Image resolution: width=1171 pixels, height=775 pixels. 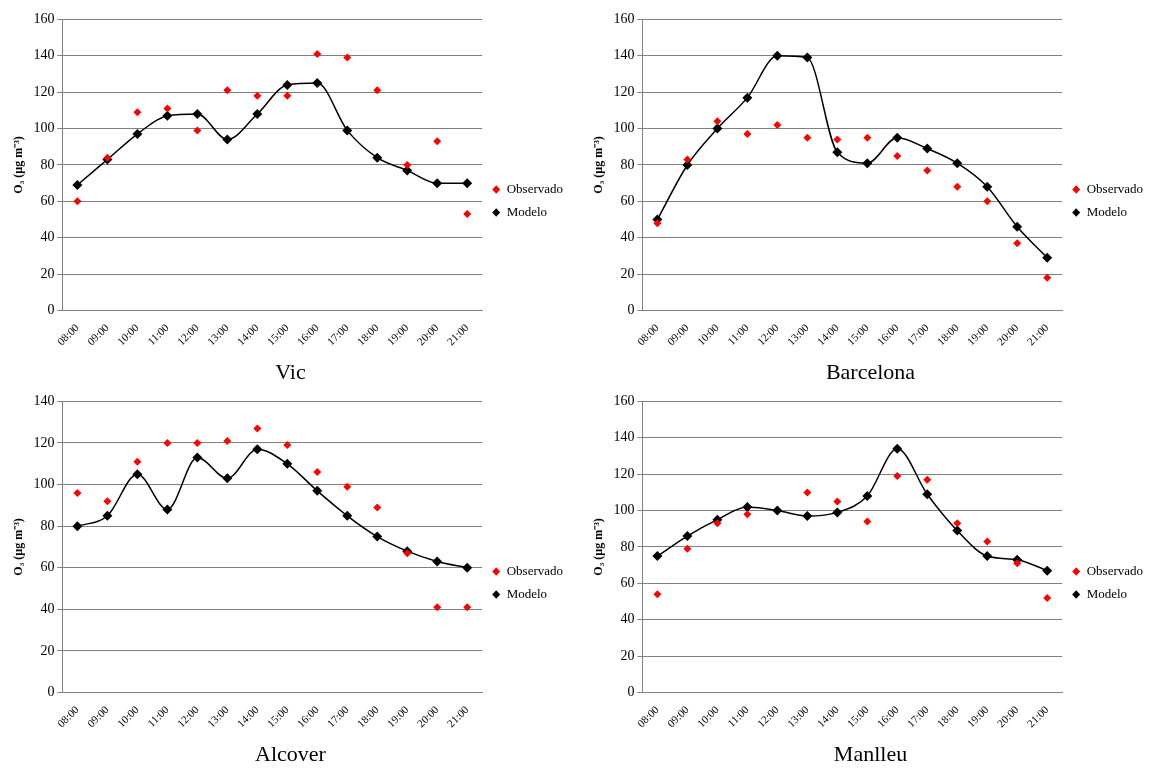 What do you see at coordinates (627, 164) in the screenshot?
I see `y-tick-label: 80` at bounding box center [627, 164].